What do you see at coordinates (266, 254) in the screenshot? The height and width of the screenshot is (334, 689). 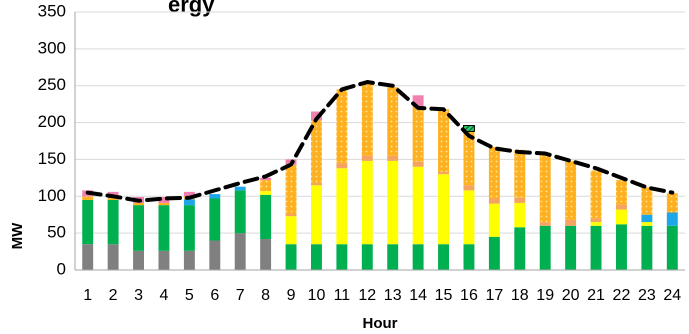 I see `bar-segment-s1-h8` at bounding box center [266, 254].